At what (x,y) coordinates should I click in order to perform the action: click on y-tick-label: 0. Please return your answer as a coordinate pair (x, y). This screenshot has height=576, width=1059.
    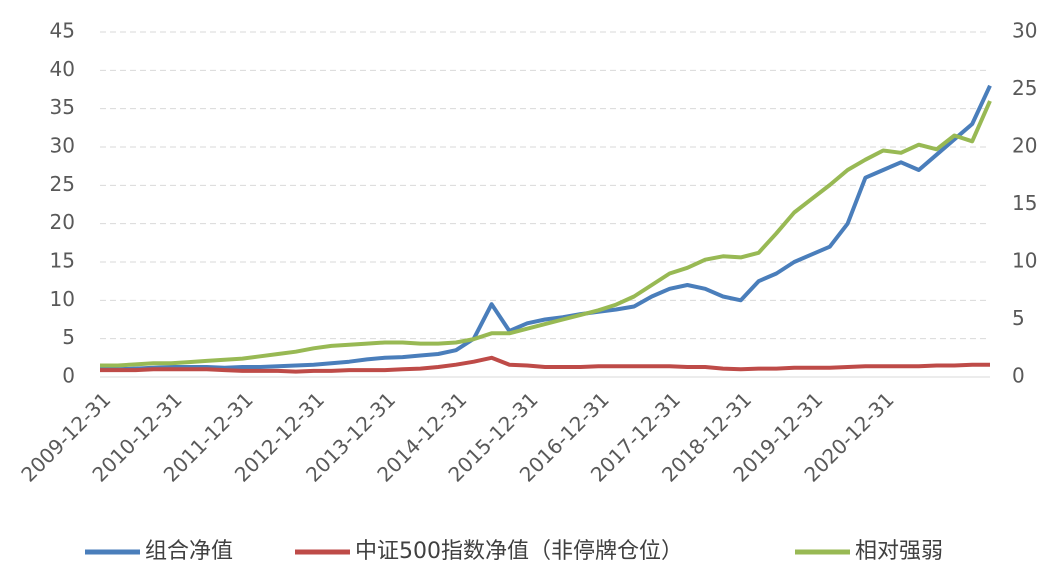
    Looking at the image, I should click on (68, 376).